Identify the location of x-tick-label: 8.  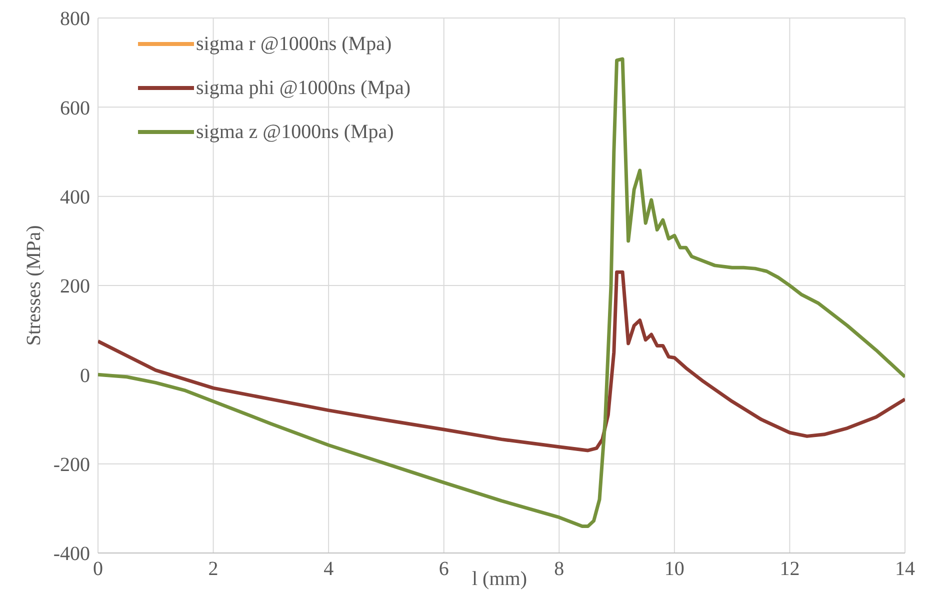
(559, 569).